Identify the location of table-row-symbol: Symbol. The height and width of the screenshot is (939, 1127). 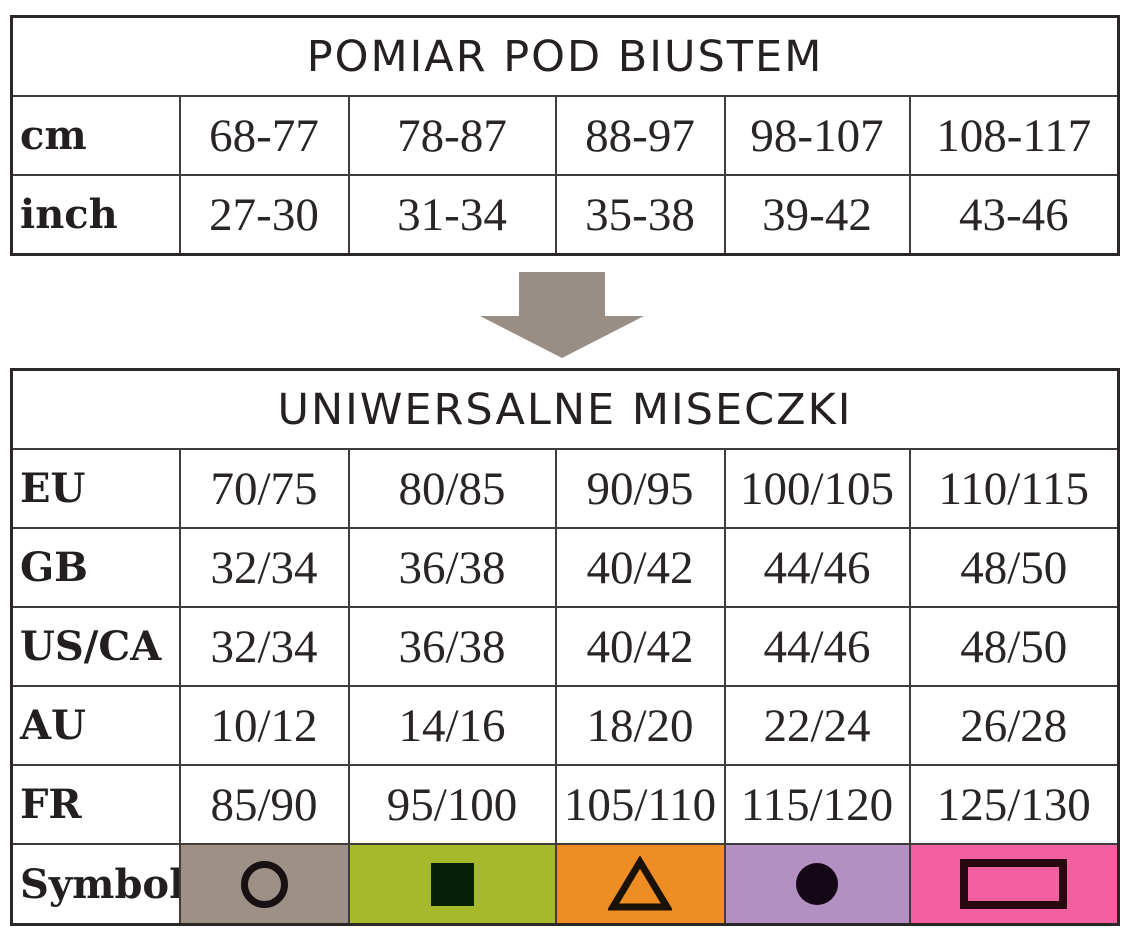
(565, 884).